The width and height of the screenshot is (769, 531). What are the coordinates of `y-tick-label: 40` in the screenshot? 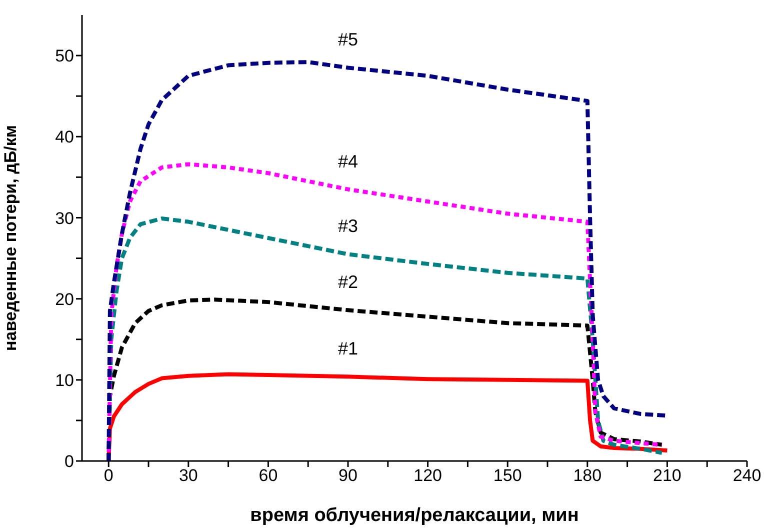 It's located at (64, 137).